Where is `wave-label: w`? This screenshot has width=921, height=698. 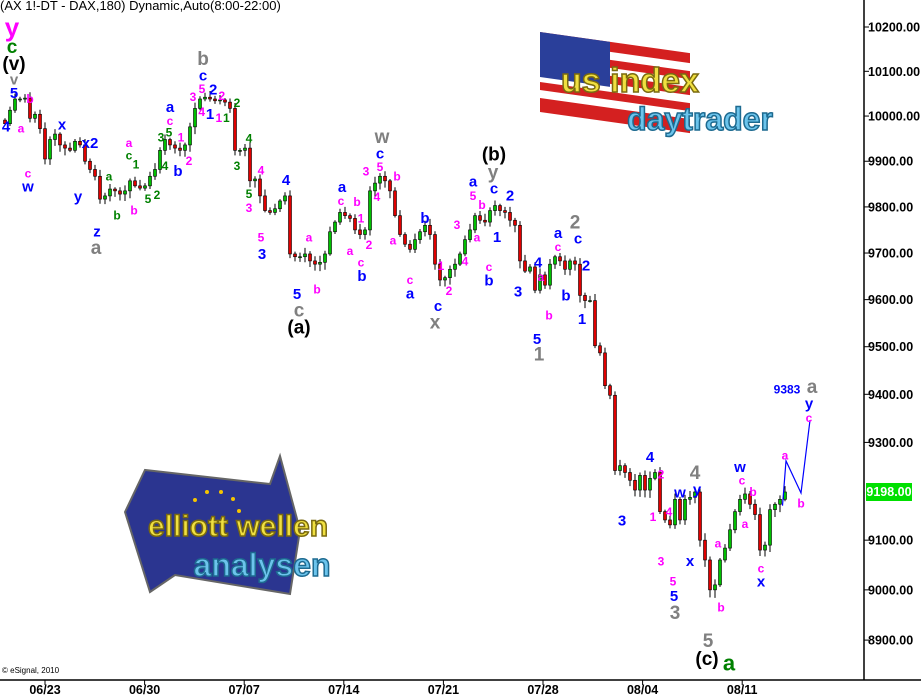
wave-label: w is located at coordinates (739, 467).